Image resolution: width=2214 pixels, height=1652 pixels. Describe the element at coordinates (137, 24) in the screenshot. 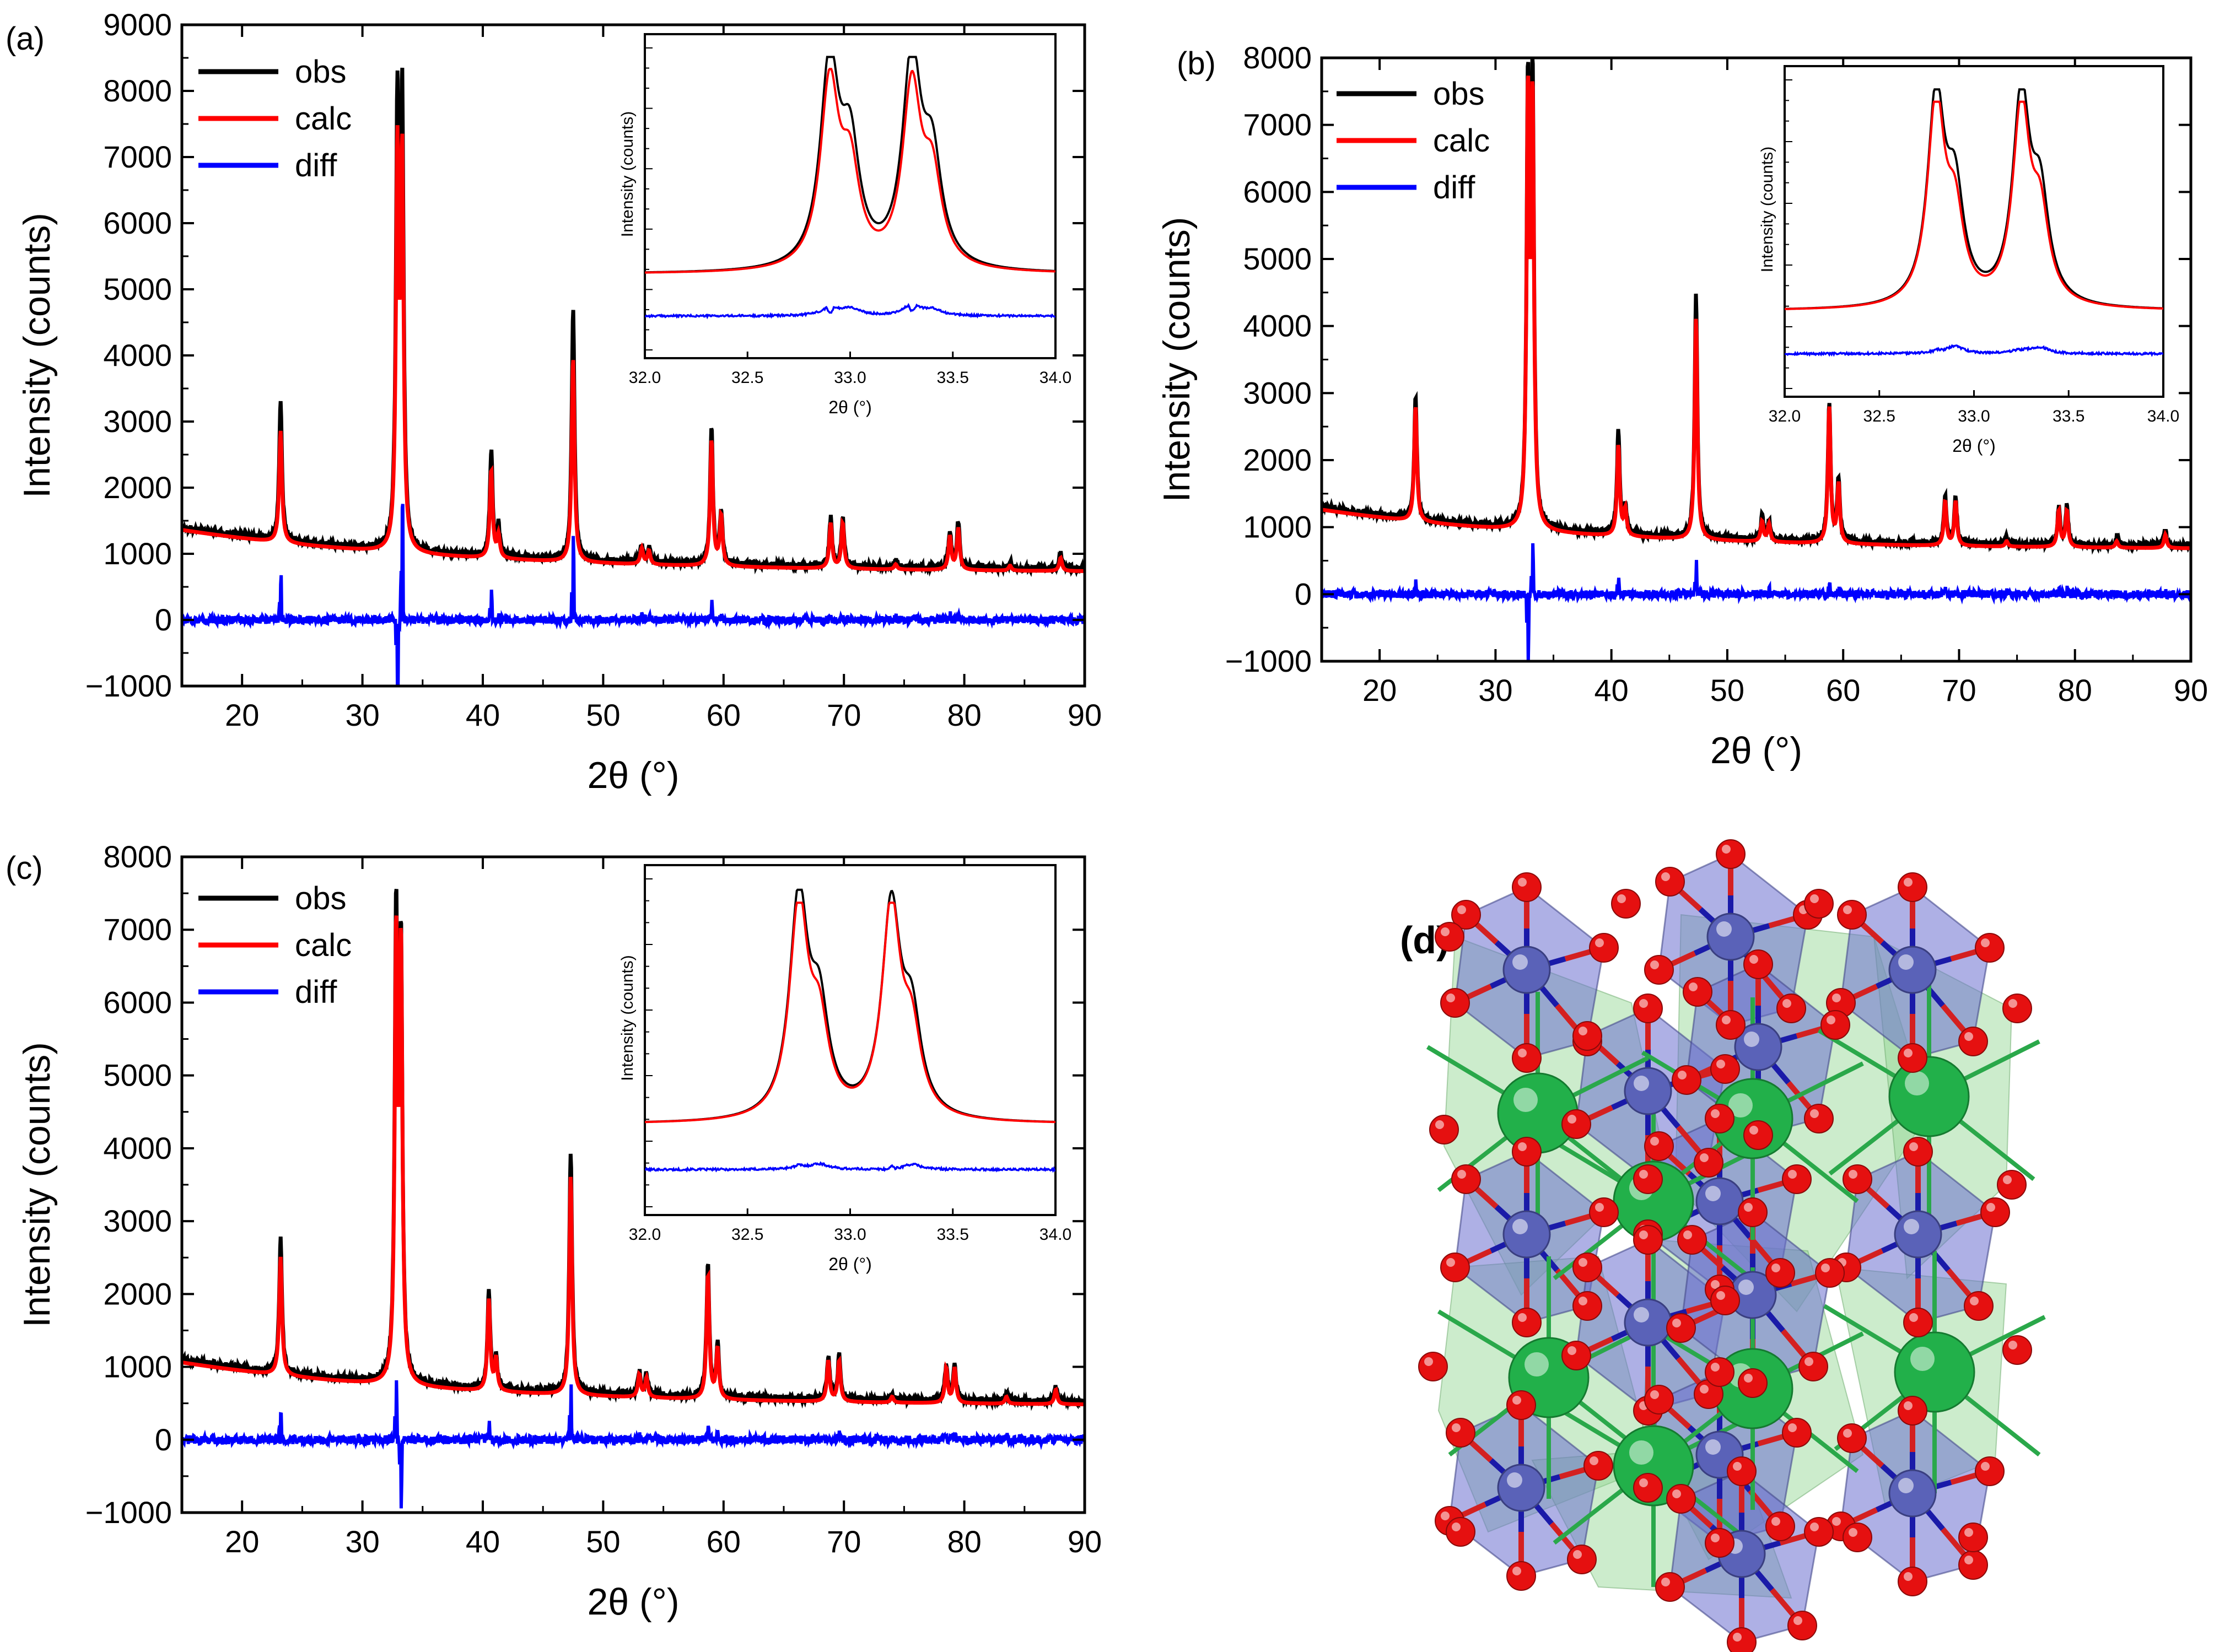

I see `y-tick-label: 9000` at that location.